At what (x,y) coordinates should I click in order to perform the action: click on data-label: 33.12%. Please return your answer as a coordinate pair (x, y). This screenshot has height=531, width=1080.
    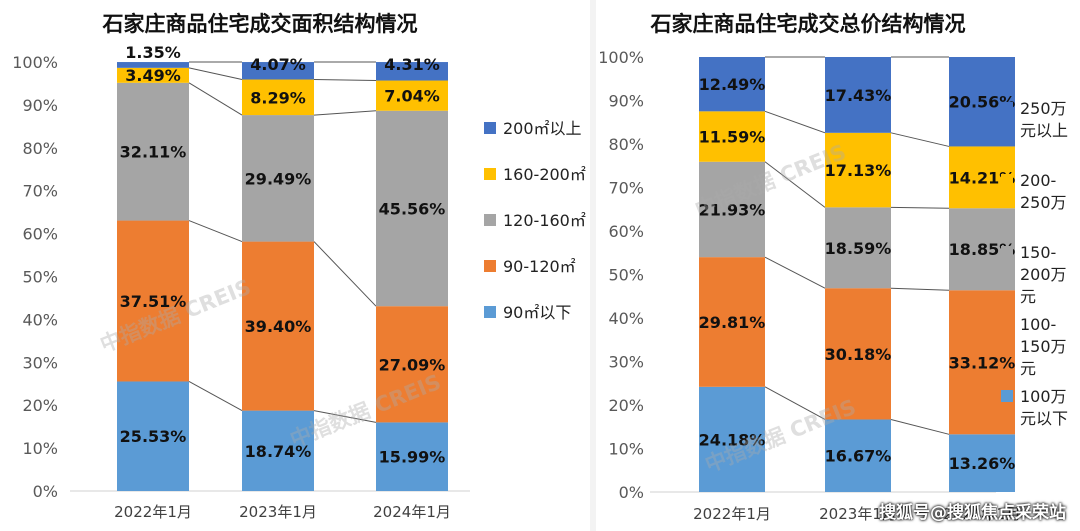
    Looking at the image, I should click on (982, 362).